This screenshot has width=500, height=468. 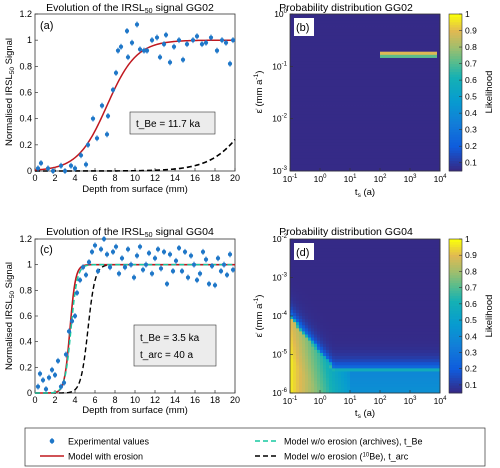 What do you see at coordinates (320, 179) in the screenshot?
I see `x-tick-label: 100` at bounding box center [320, 179].